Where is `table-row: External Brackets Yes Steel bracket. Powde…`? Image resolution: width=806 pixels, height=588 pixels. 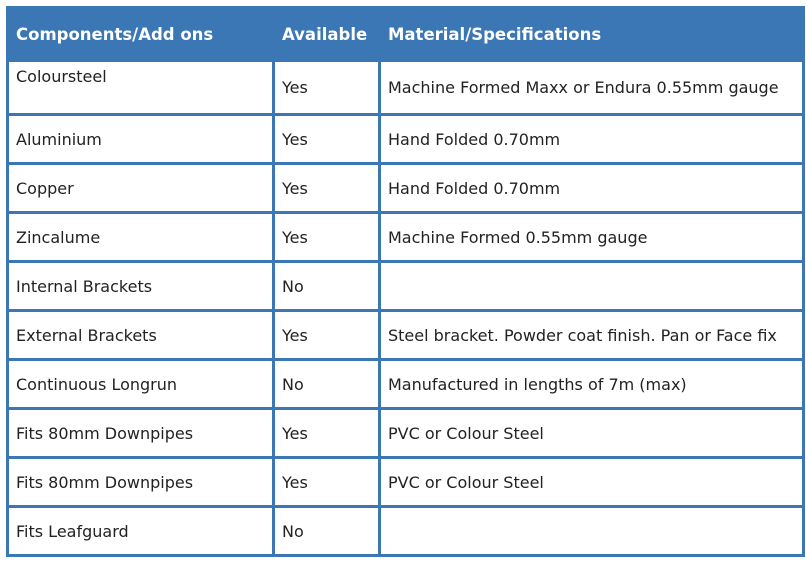 table-row: External Brackets Yes Steel bracket. Powde… is located at coordinates (405, 335).